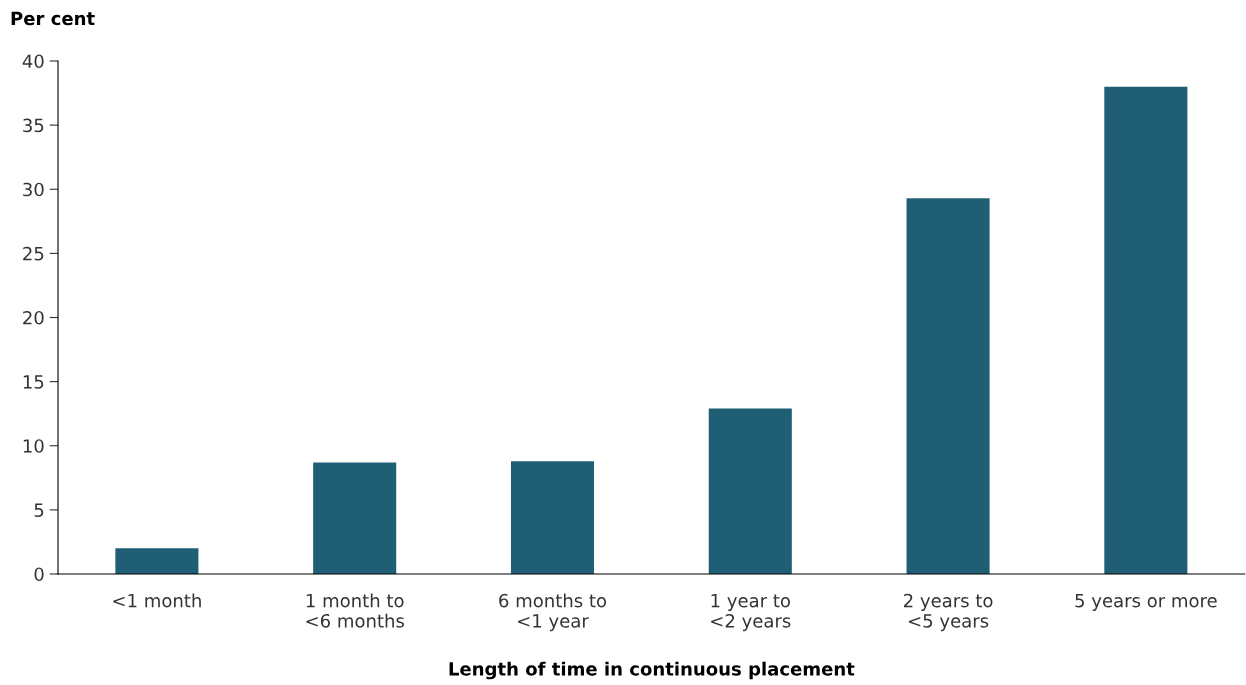  Describe the element at coordinates (33, 61) in the screenshot. I see `y-tick-label: 40` at that location.